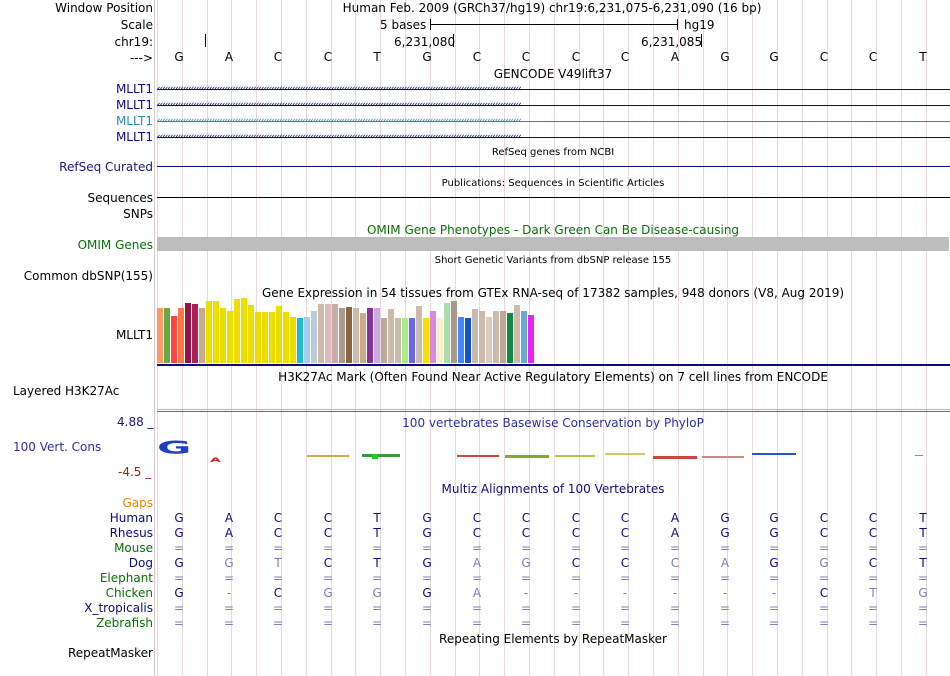 This screenshot has height=676, width=950. Describe the element at coordinates (553, 451) in the screenshot. I see `phylop-logo: G A` at that location.